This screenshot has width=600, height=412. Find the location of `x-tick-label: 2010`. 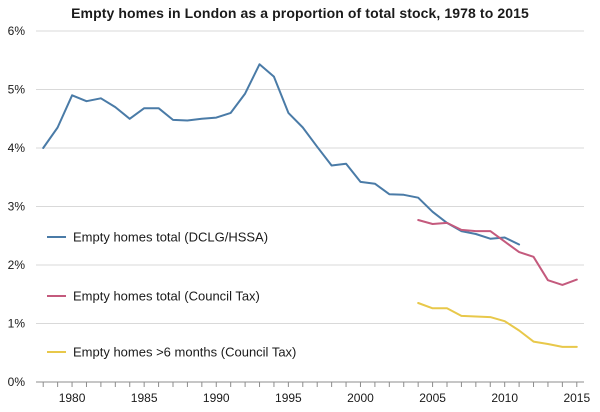

x-tick-label: 2010 is located at coordinates (504, 398).